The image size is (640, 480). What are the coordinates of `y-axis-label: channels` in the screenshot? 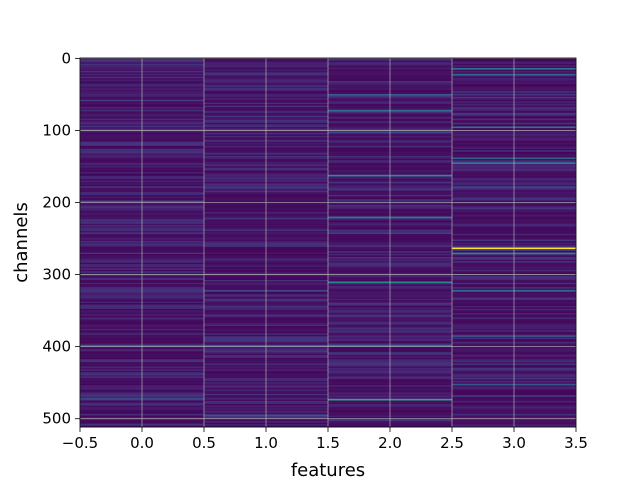 It's located at (21, 242).